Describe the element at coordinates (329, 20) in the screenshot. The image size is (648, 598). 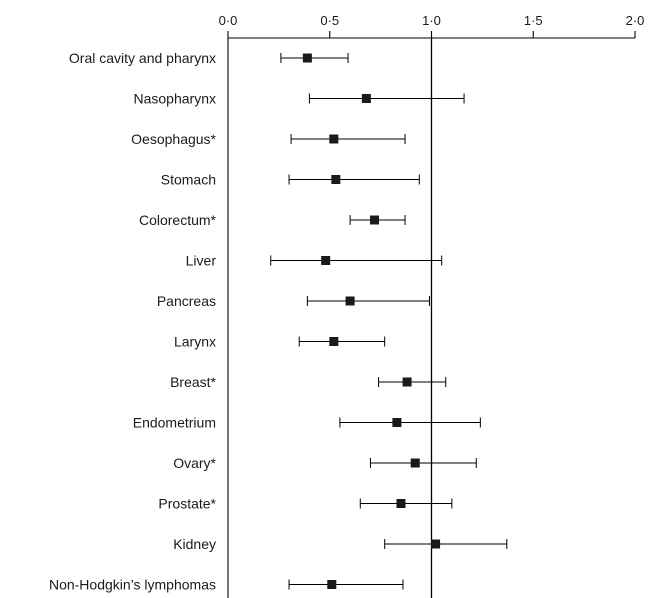
I see `x-tick-label: 0·5` at that location.